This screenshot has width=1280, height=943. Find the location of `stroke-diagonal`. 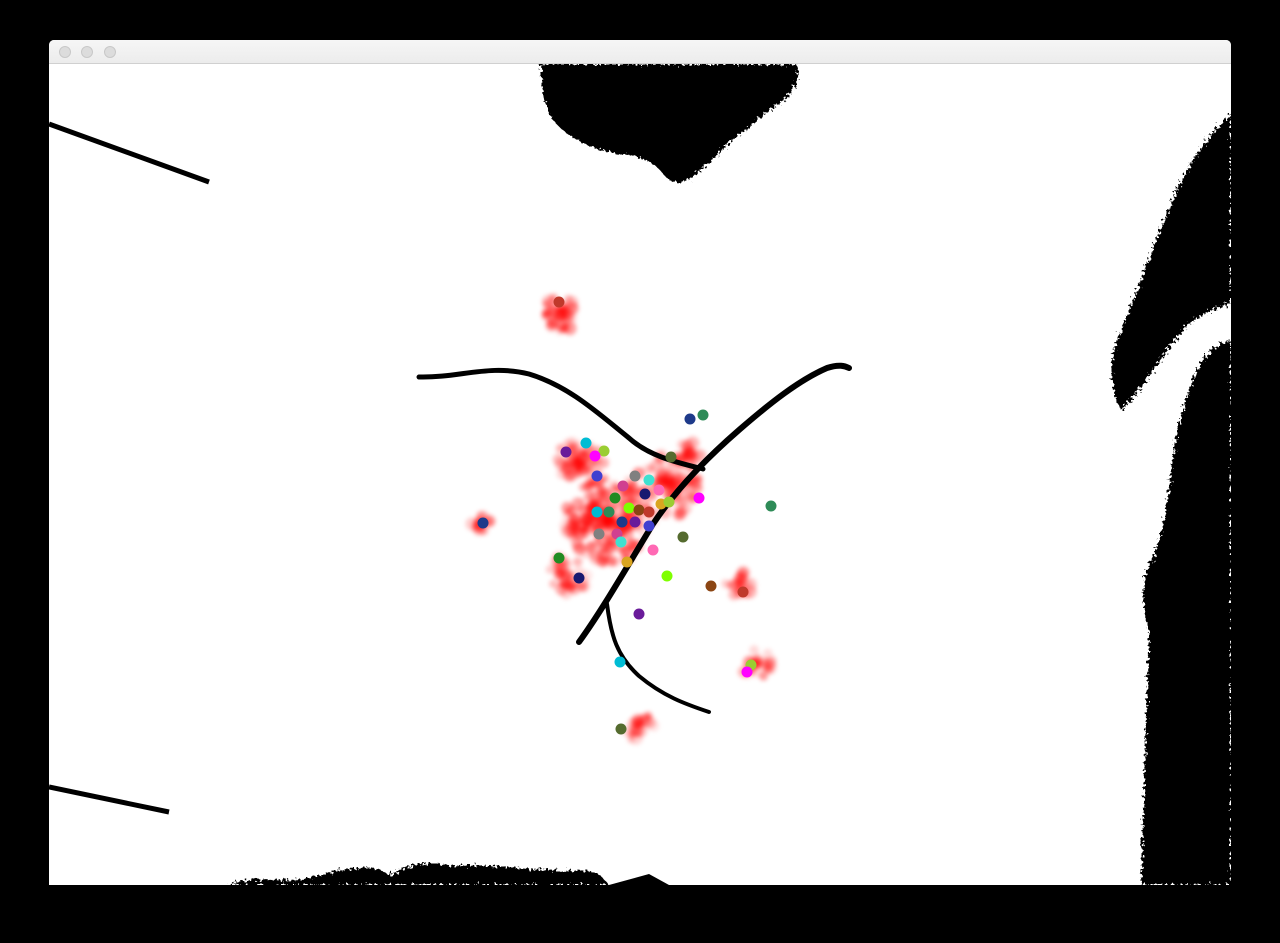

stroke-diagonal is located at coordinates (714, 503).